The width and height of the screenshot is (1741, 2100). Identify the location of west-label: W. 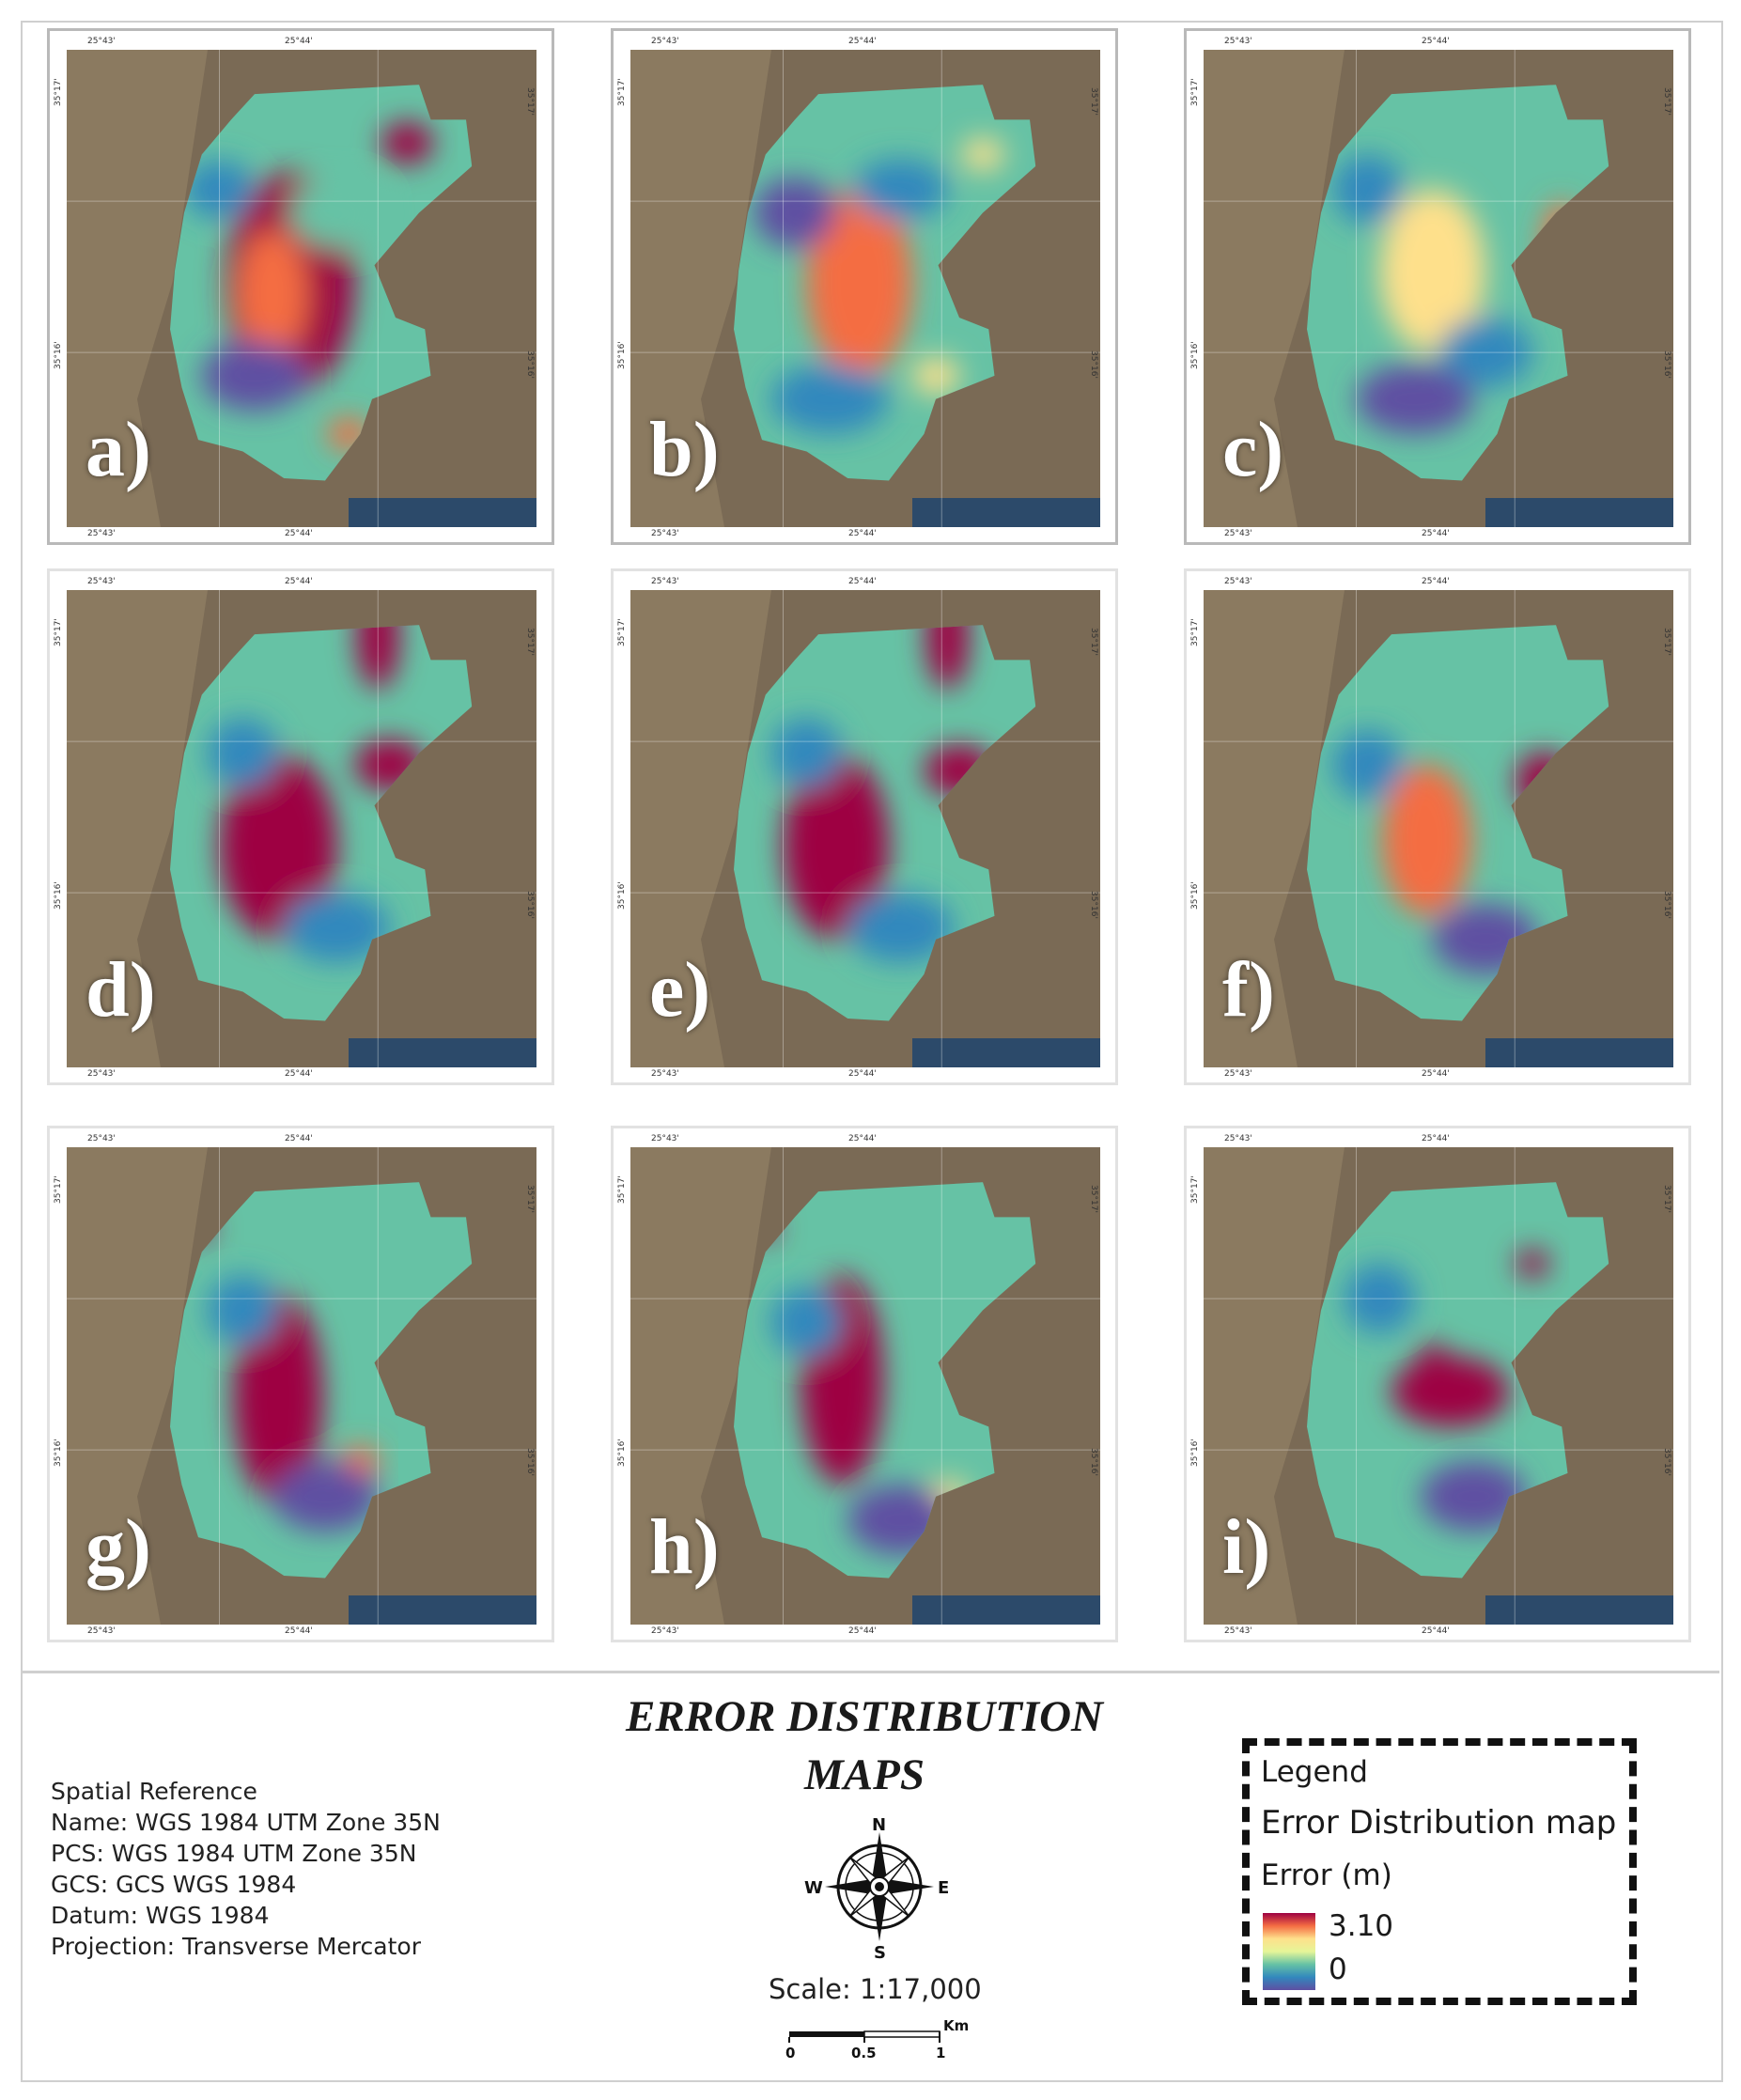
(813, 1888).